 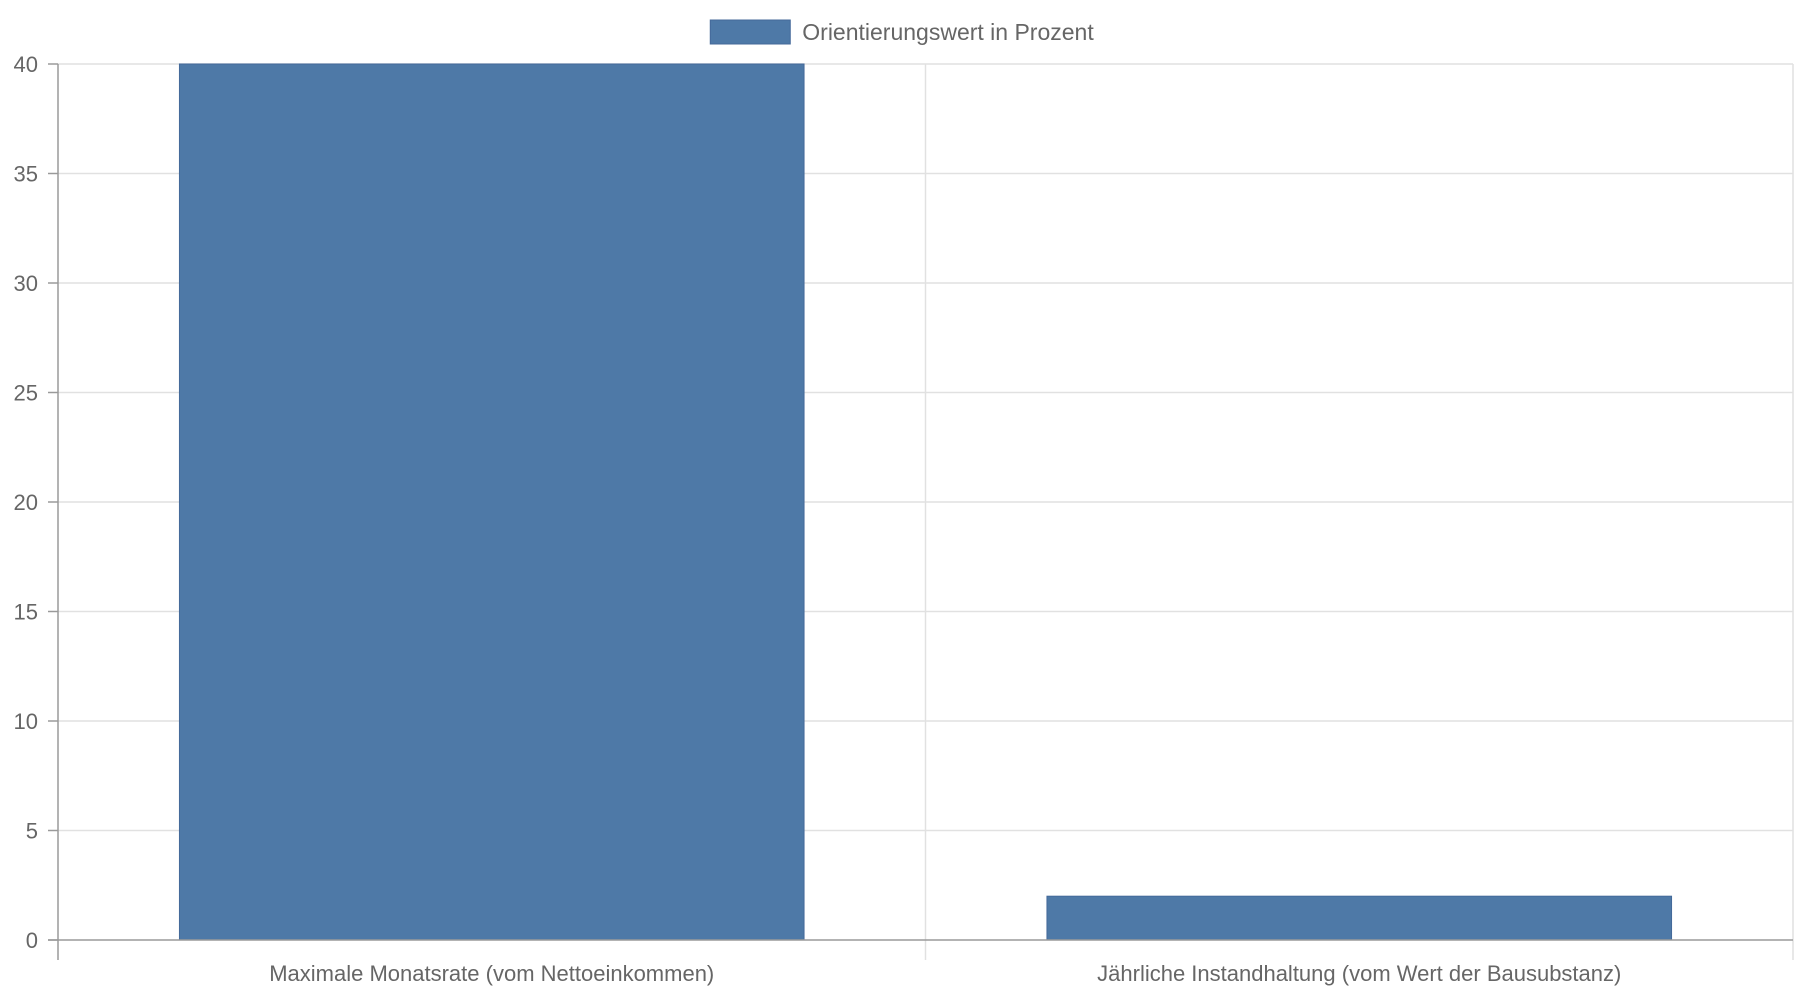 I want to click on legend: Orientierungswert in Prozent, so click(x=901, y=32).